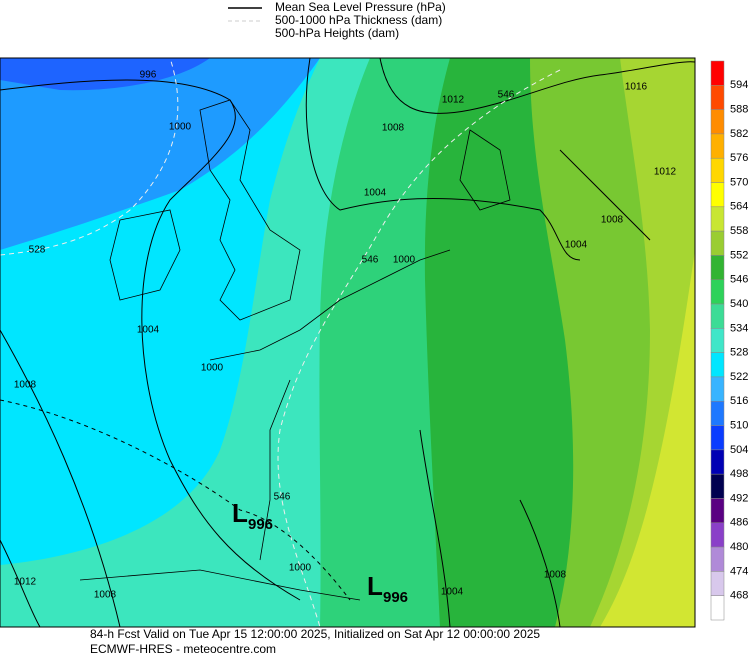 This screenshot has height=661, width=750. Describe the element at coordinates (183, 649) in the screenshot. I see `footer-line: ECMWF-HRES - meteocentre.com` at that location.